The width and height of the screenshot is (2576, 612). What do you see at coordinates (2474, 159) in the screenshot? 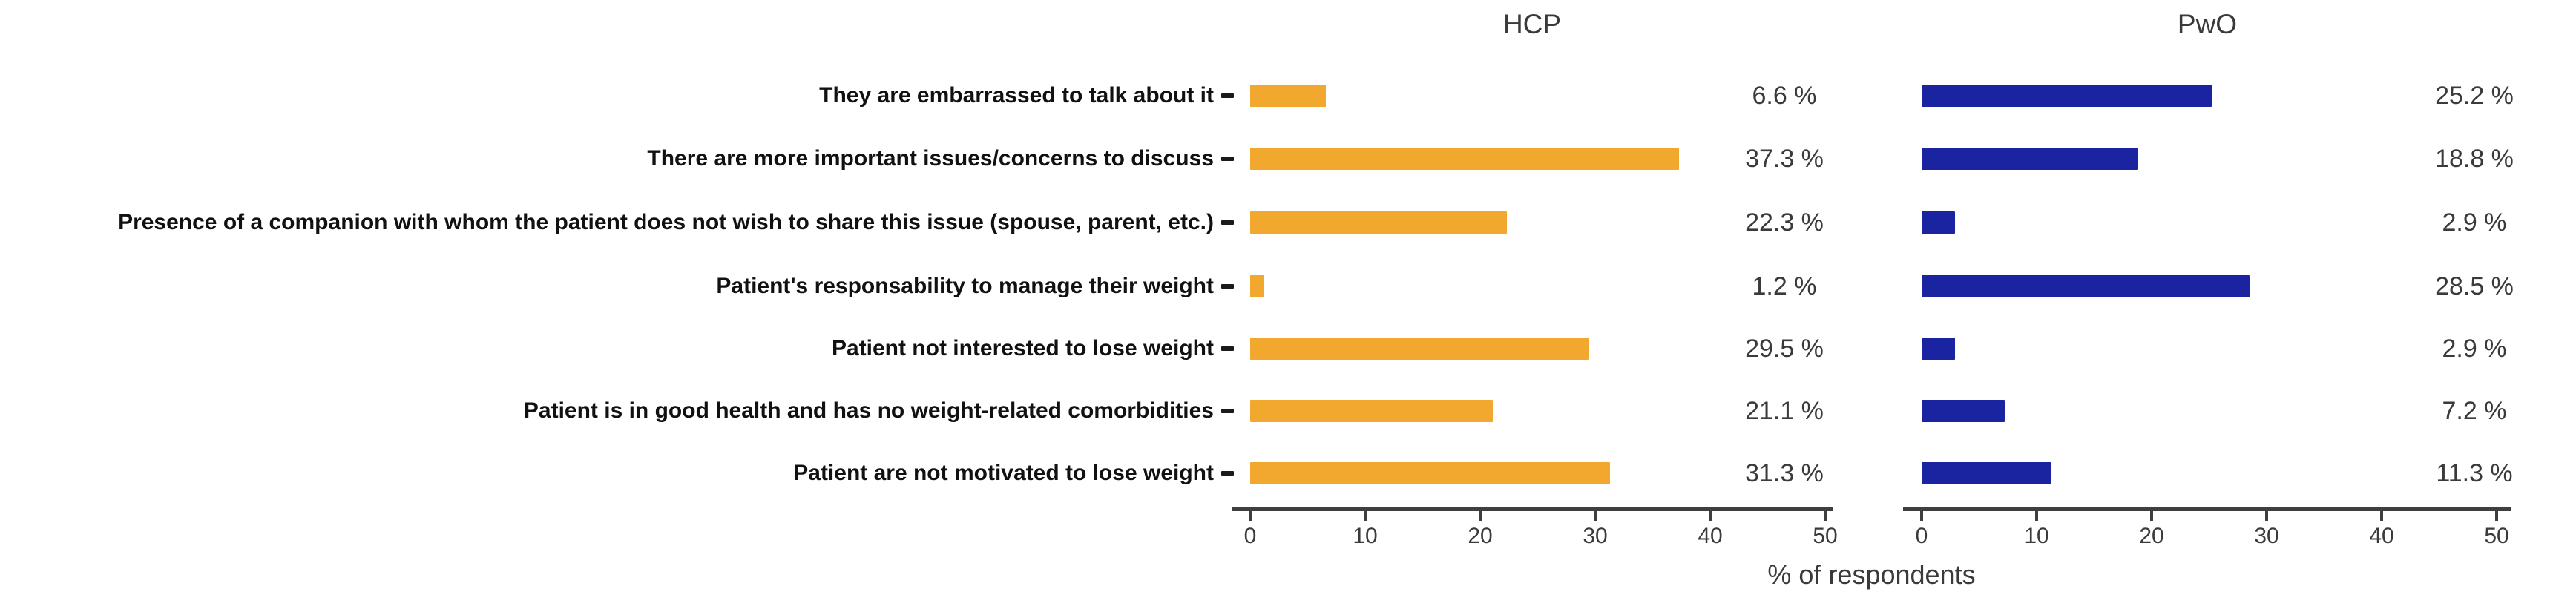
I see `value-label: 18.8 %` at bounding box center [2474, 159].